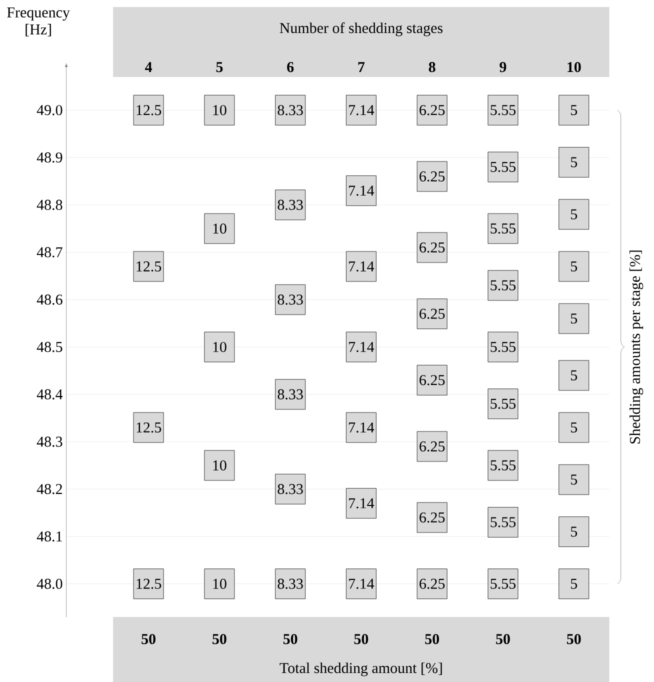  What do you see at coordinates (49, 110) in the screenshot?
I see `y-tick-label: 49.0` at bounding box center [49, 110].